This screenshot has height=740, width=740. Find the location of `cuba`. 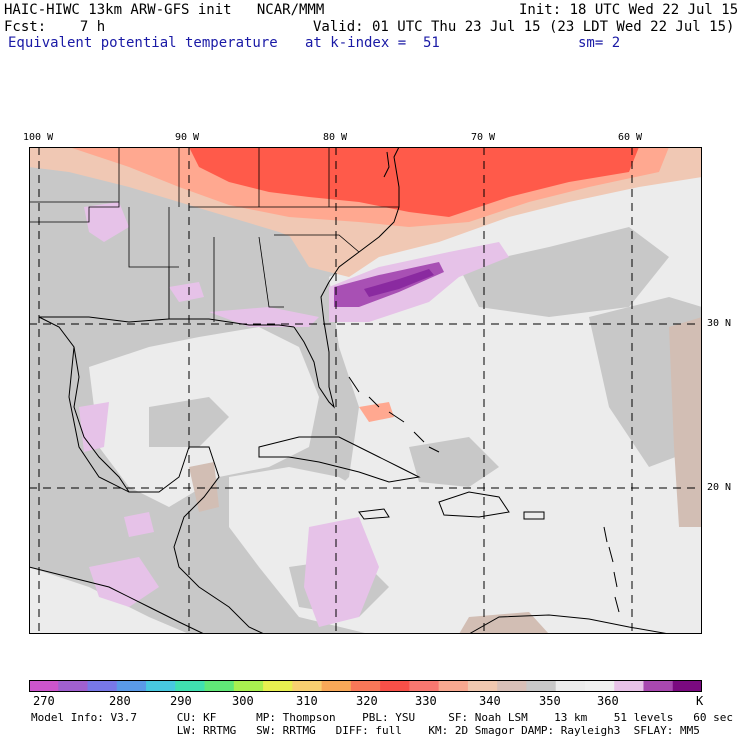

cuba is located at coordinates (339, 459).